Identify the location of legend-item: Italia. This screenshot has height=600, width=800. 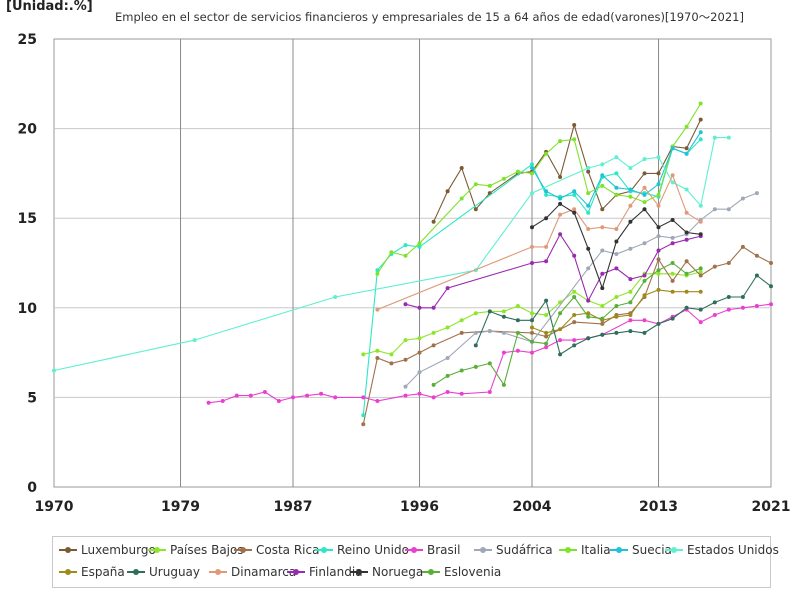
(585, 550).